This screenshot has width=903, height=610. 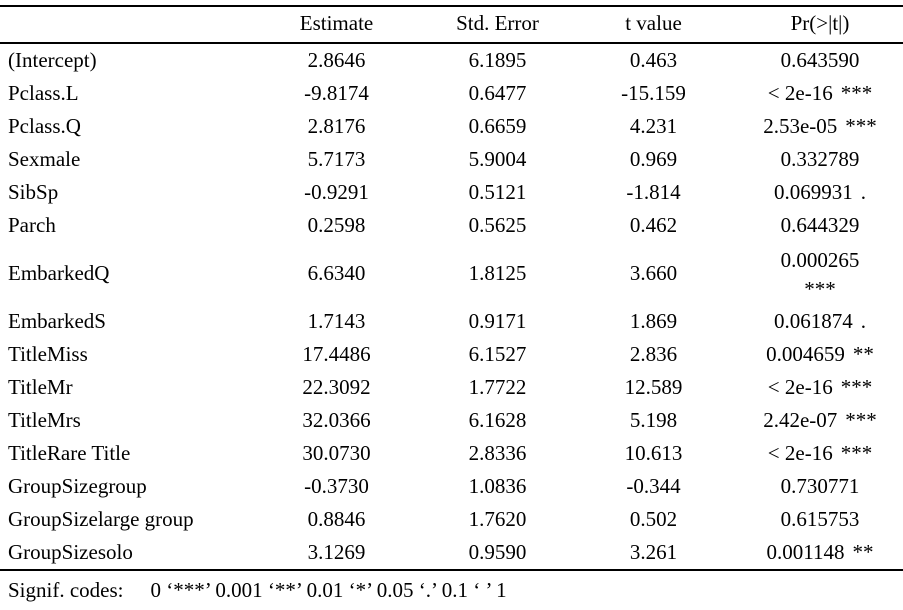 What do you see at coordinates (44, 126) in the screenshot?
I see `term-cell: Pclass.Q` at bounding box center [44, 126].